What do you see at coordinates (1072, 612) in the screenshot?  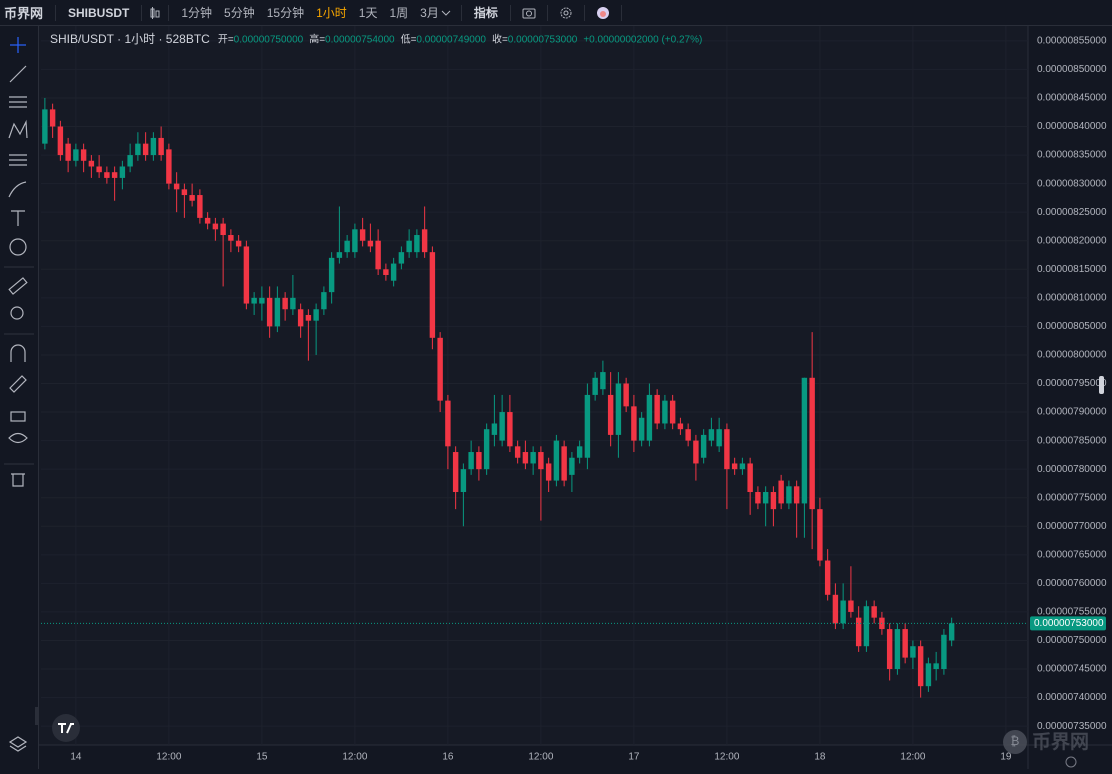 I see `y-tick-label: 0.00000755000` at bounding box center [1072, 612].